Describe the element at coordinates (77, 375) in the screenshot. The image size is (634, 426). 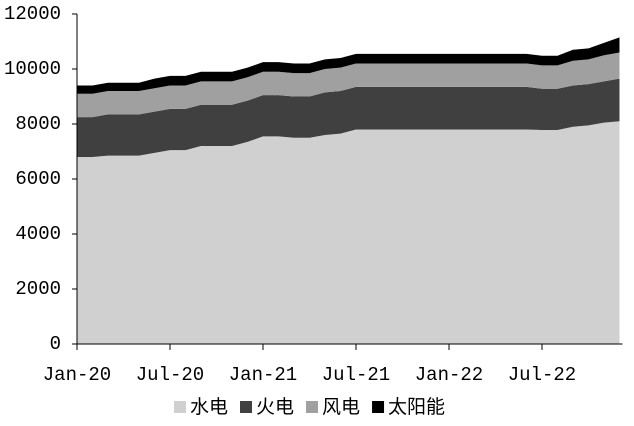
I see `x-tick-label: Jan-20` at that location.